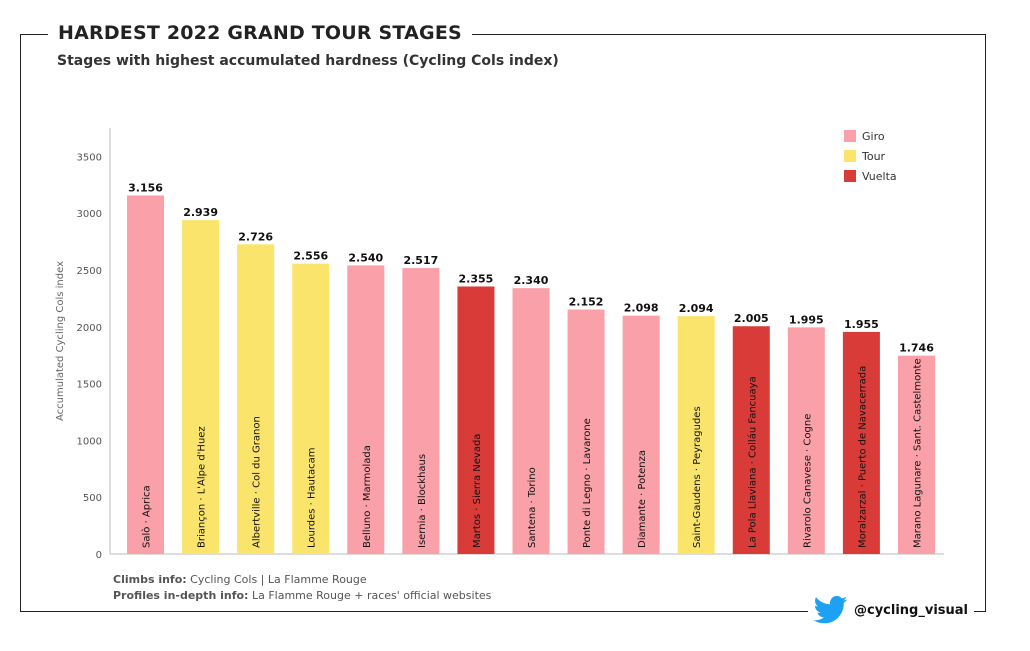  Describe the element at coordinates (879, 176) in the screenshot. I see `legend-label: Vuelta` at that location.